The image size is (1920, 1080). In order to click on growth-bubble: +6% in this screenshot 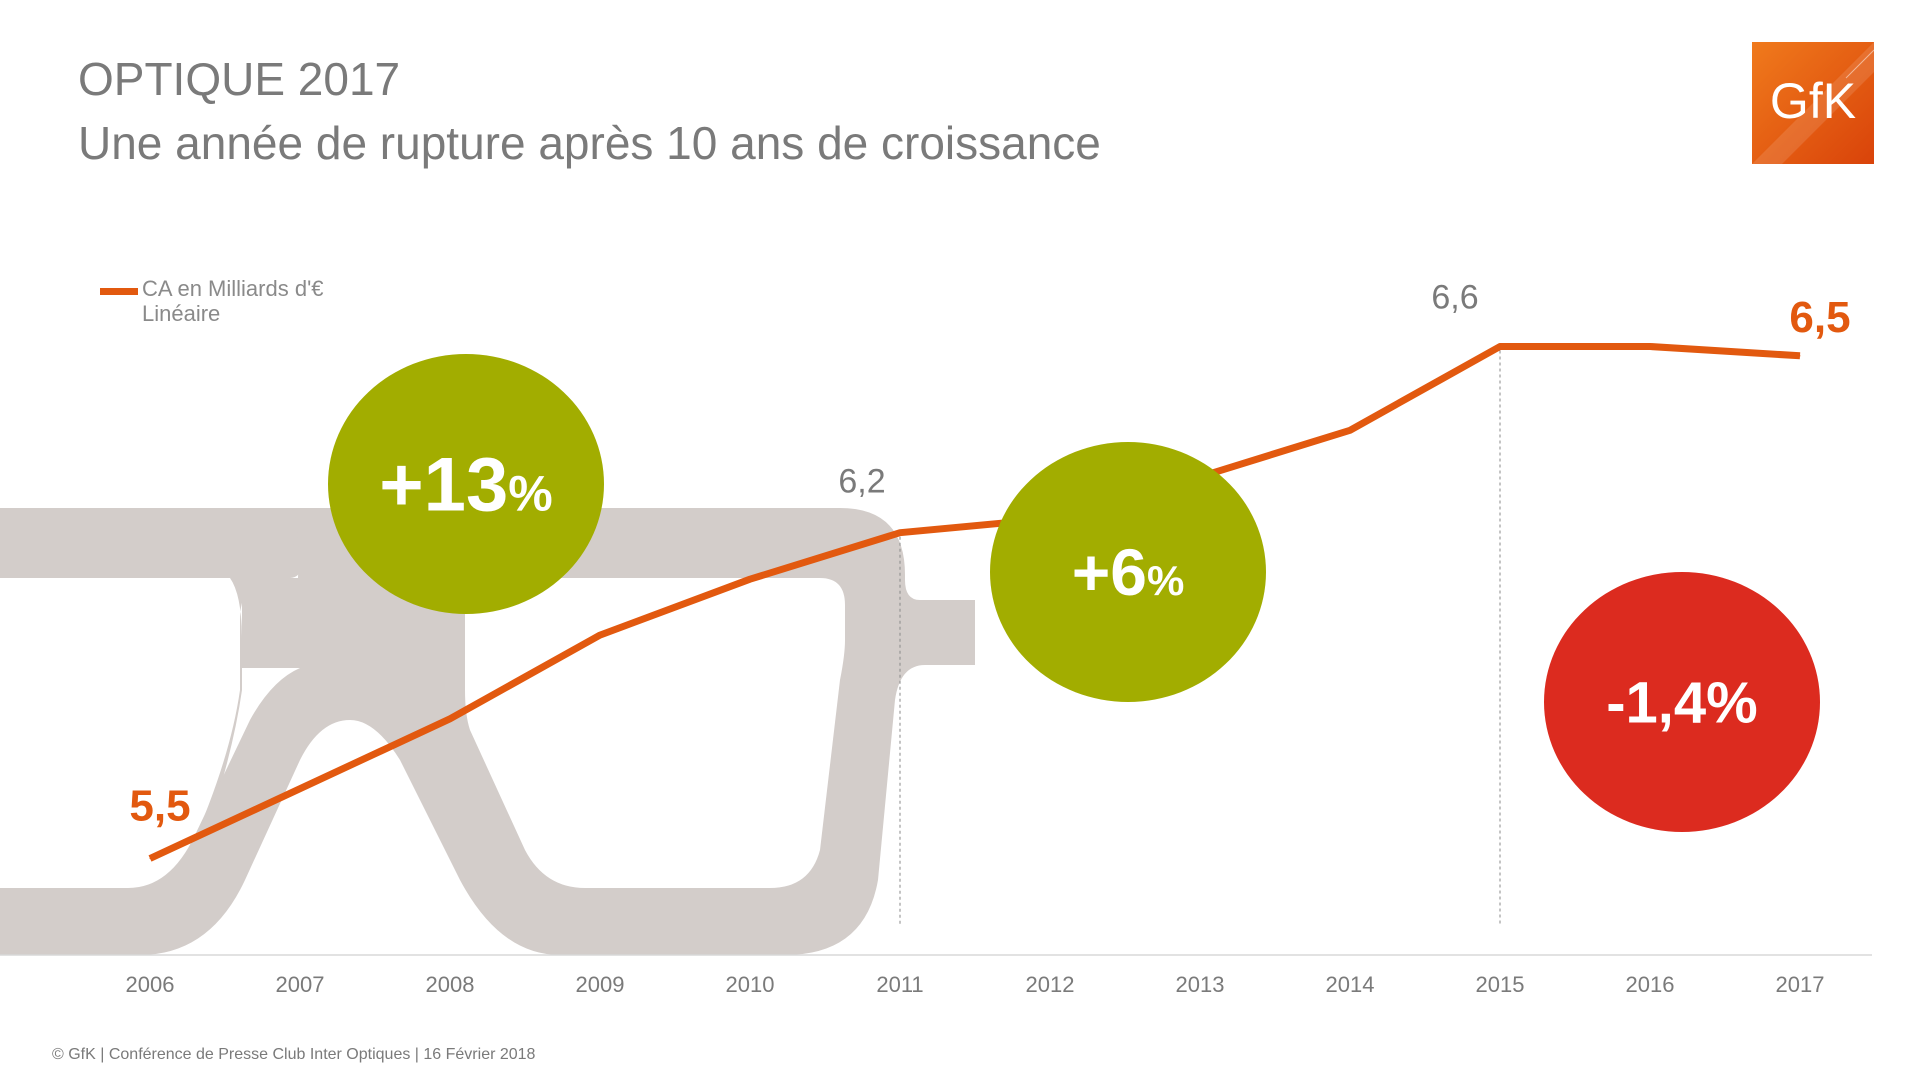, I will do `click(1128, 572)`.